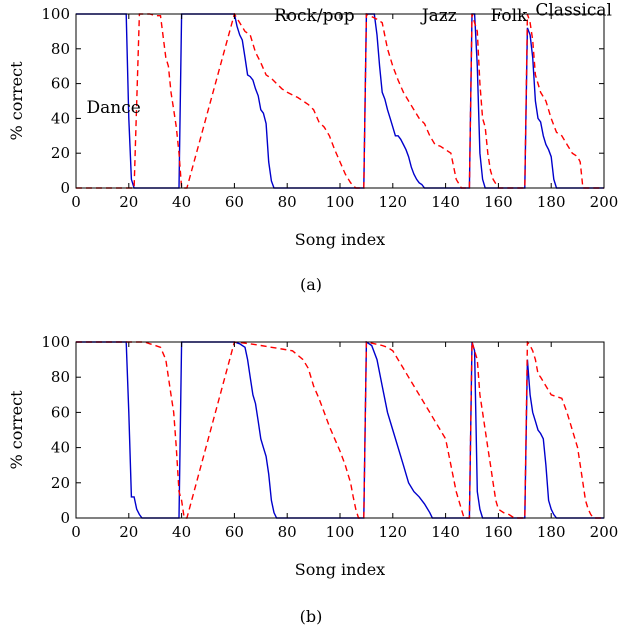 The width and height of the screenshot is (621, 629). I want to click on panel-b-x-axis-label: Song index, so click(340, 569).